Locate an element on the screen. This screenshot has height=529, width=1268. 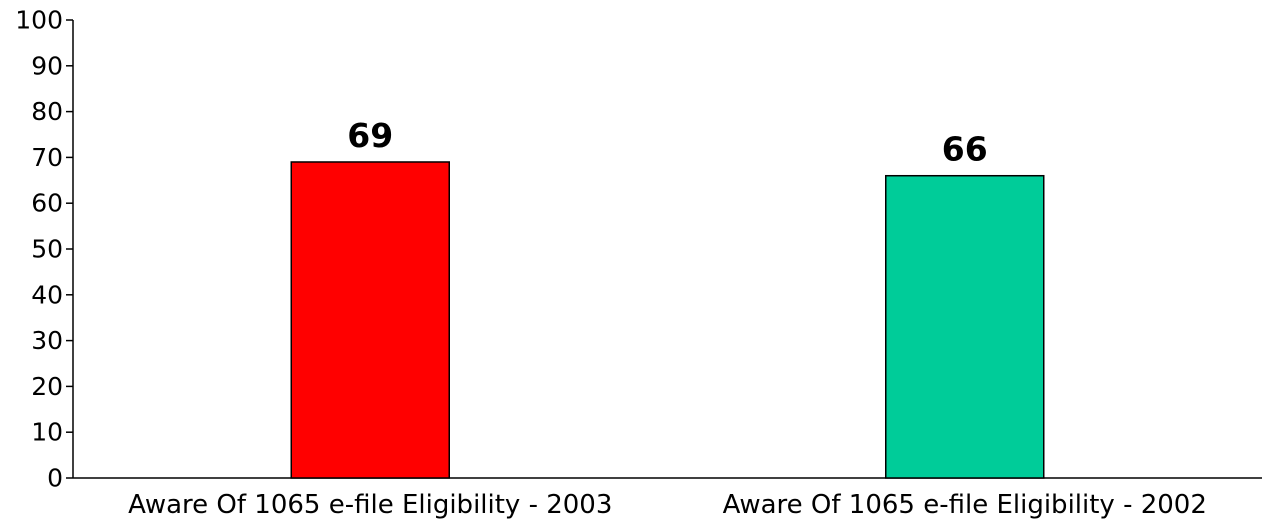
y-tick-label: 60 is located at coordinates (47, 203).